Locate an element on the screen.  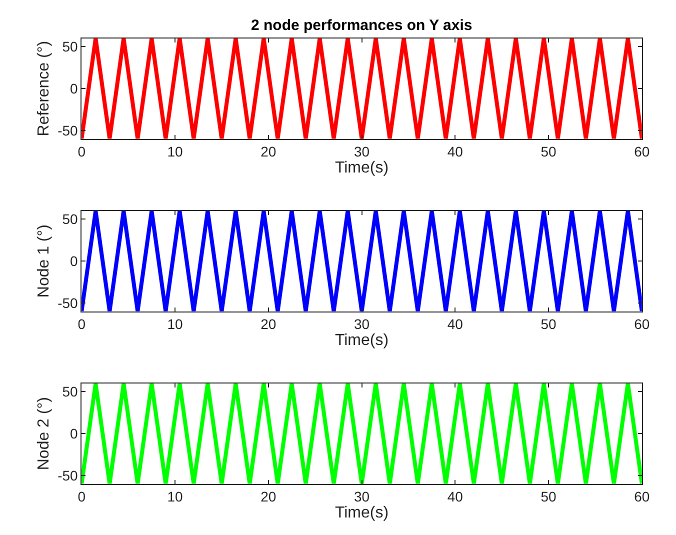
y-axis-title: Node 2 (°) is located at coordinates (43, 433).